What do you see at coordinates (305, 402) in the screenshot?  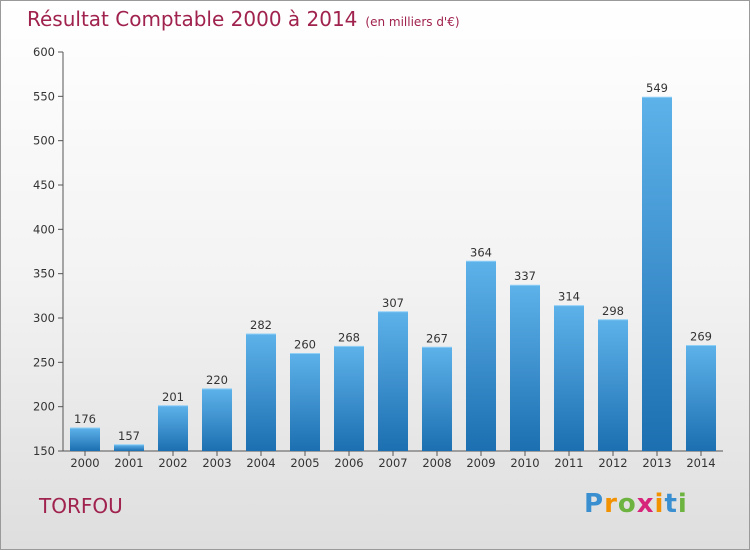 I see `bar-2005` at bounding box center [305, 402].